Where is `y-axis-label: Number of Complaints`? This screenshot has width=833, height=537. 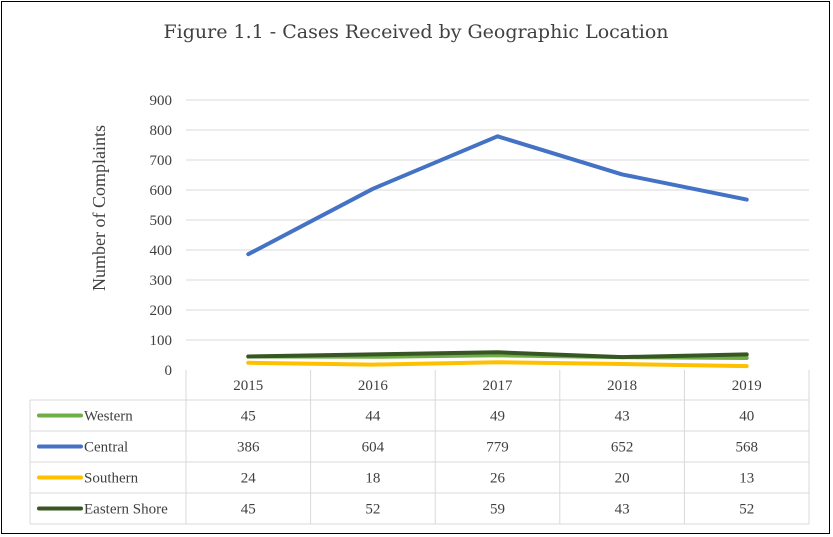 y-axis-label: Number of Complaints is located at coordinates (99, 208).